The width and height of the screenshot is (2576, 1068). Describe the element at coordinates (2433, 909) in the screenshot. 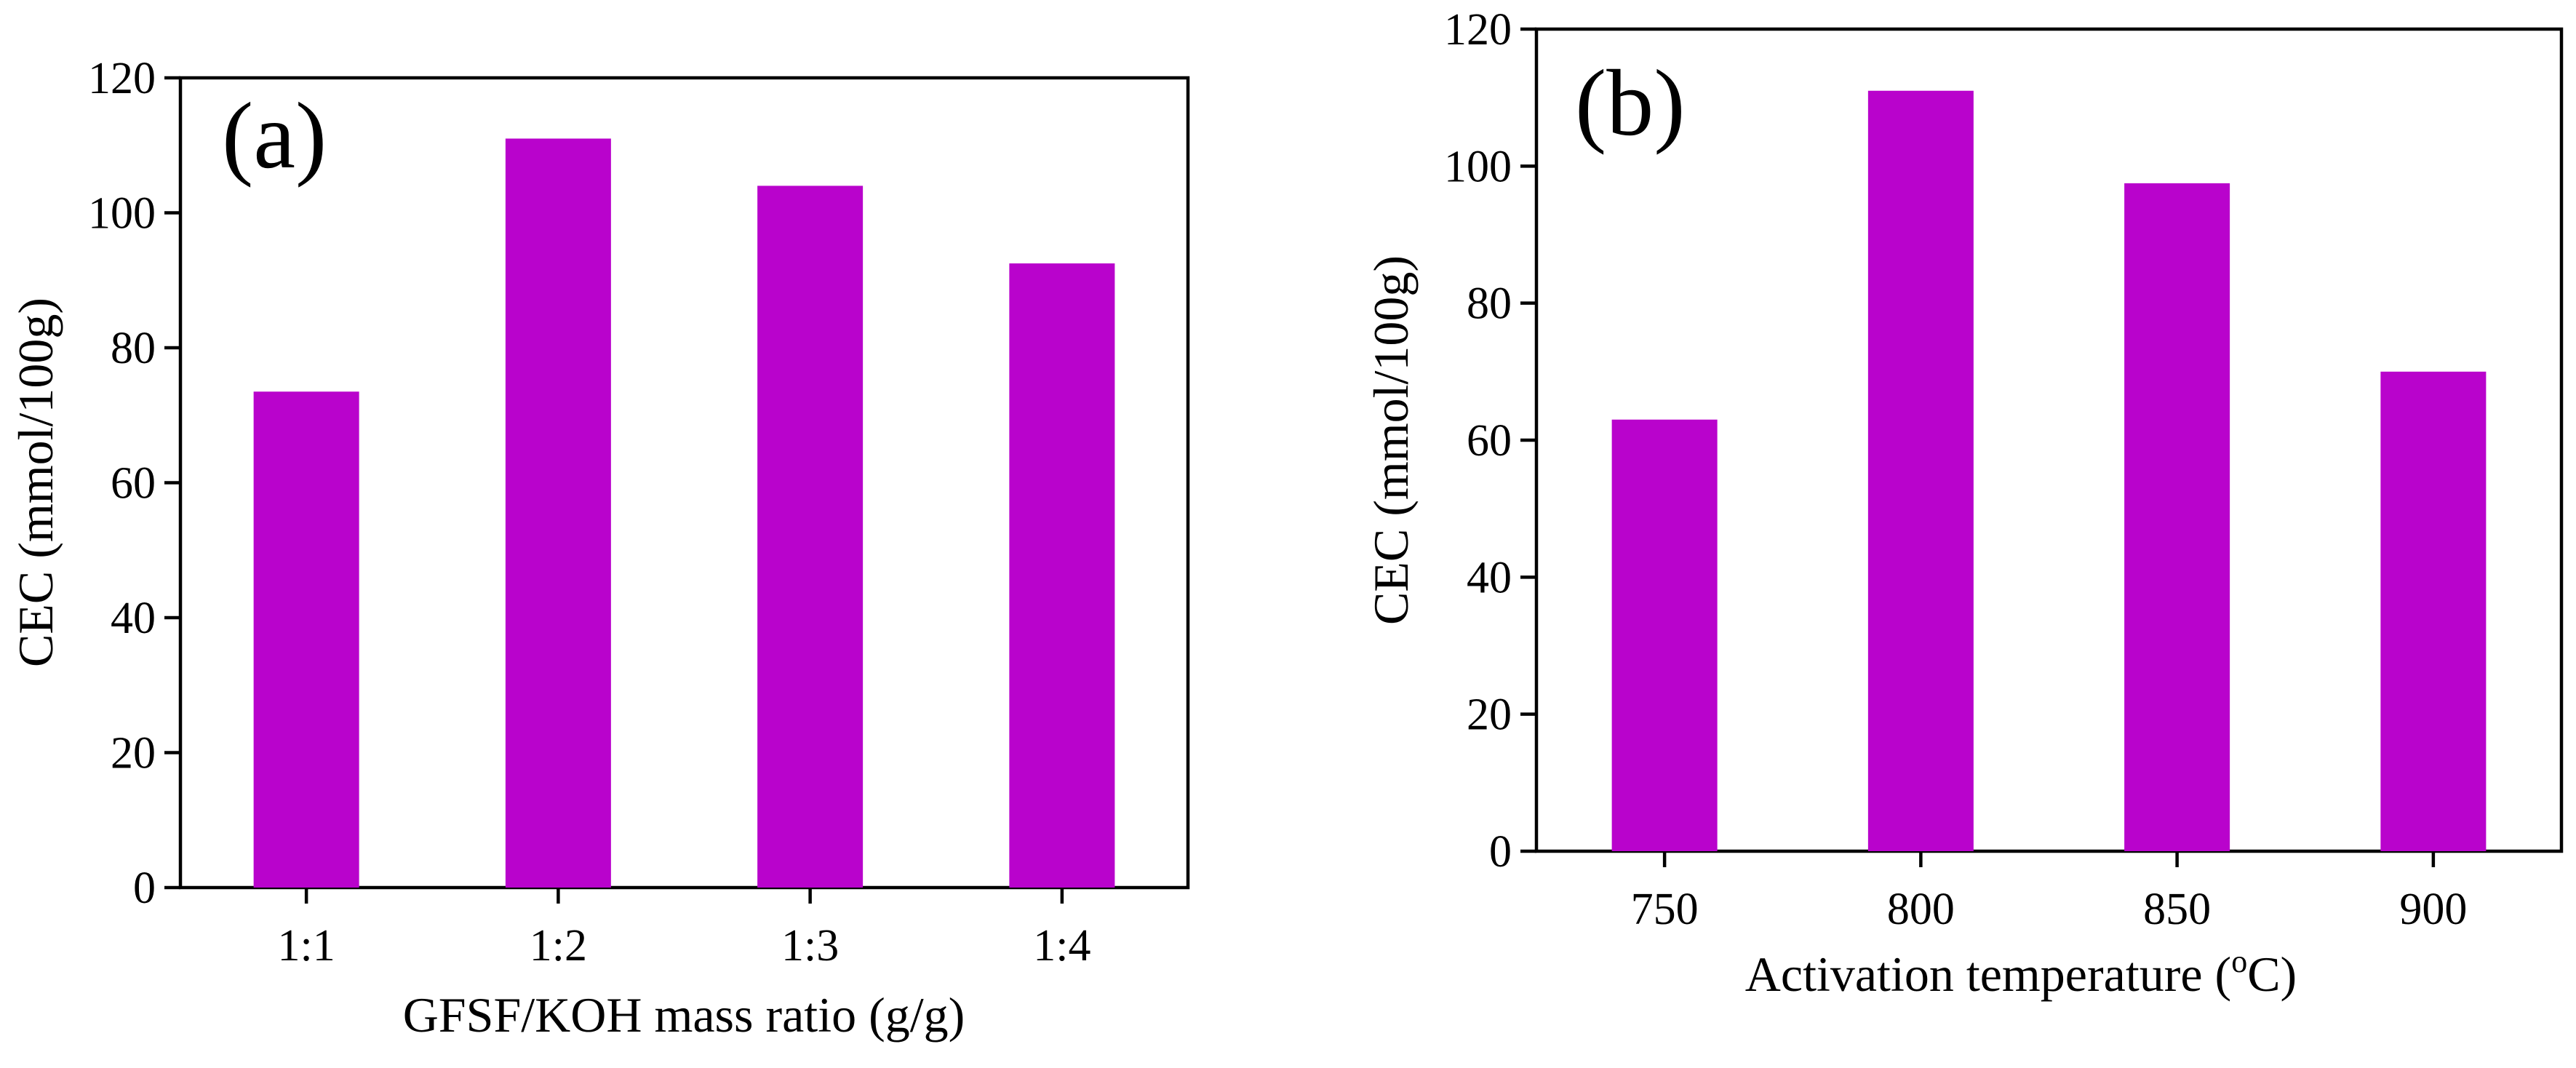

I see `x-tick-label-b-4: 900` at that location.